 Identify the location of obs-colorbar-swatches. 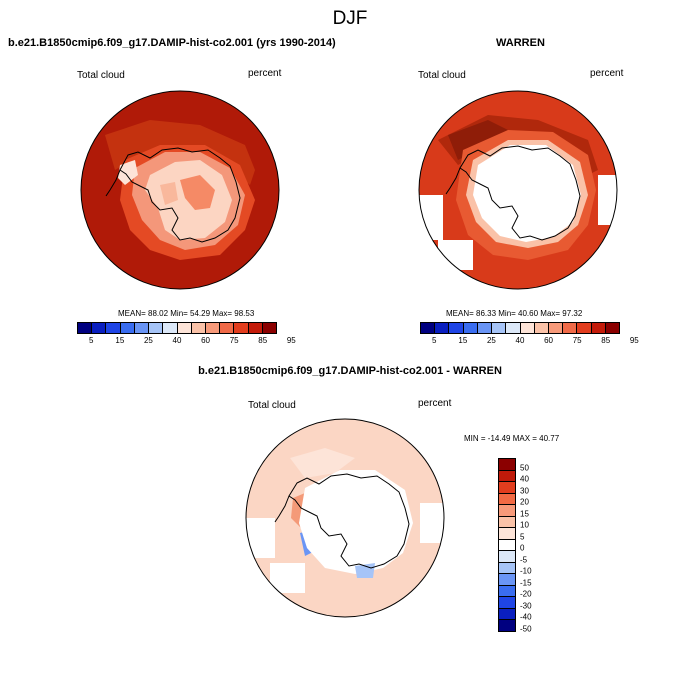
(520, 328).